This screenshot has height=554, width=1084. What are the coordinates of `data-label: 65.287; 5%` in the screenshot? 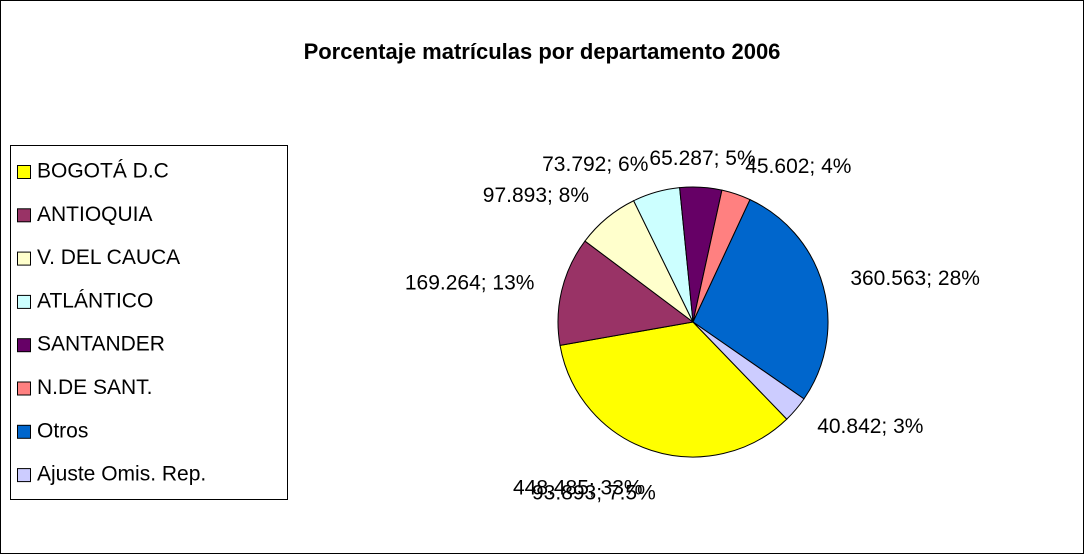 It's located at (702, 158).